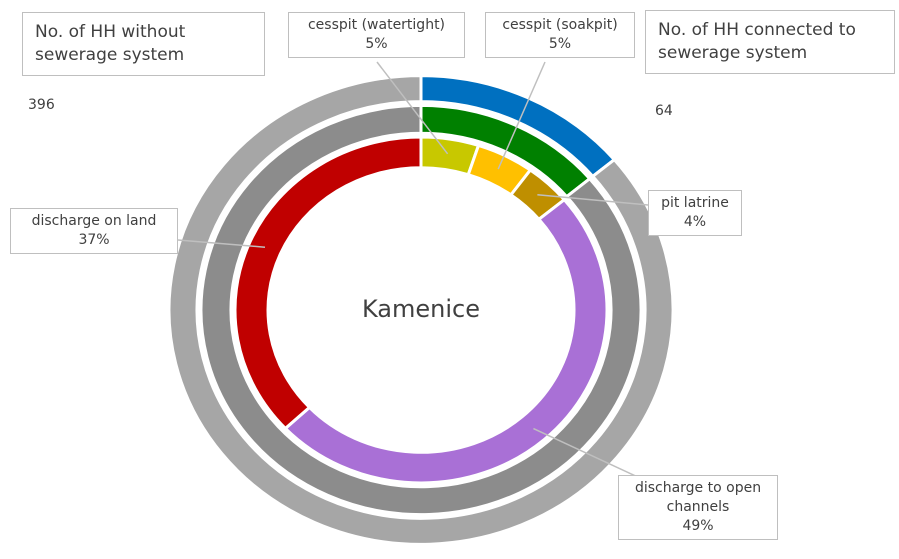 This screenshot has height=559, width=899. I want to click on category-text: cesspit (soakpit), so click(560, 25).